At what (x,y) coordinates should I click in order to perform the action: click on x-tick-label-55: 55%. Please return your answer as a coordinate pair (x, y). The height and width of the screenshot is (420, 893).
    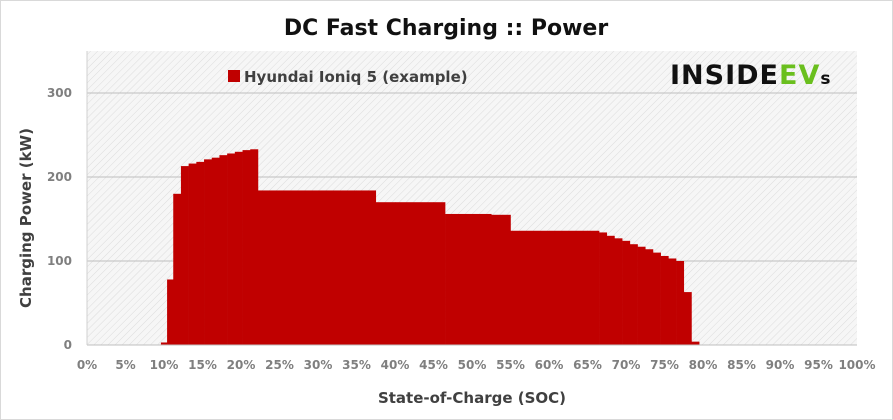
    Looking at the image, I should click on (510, 365).